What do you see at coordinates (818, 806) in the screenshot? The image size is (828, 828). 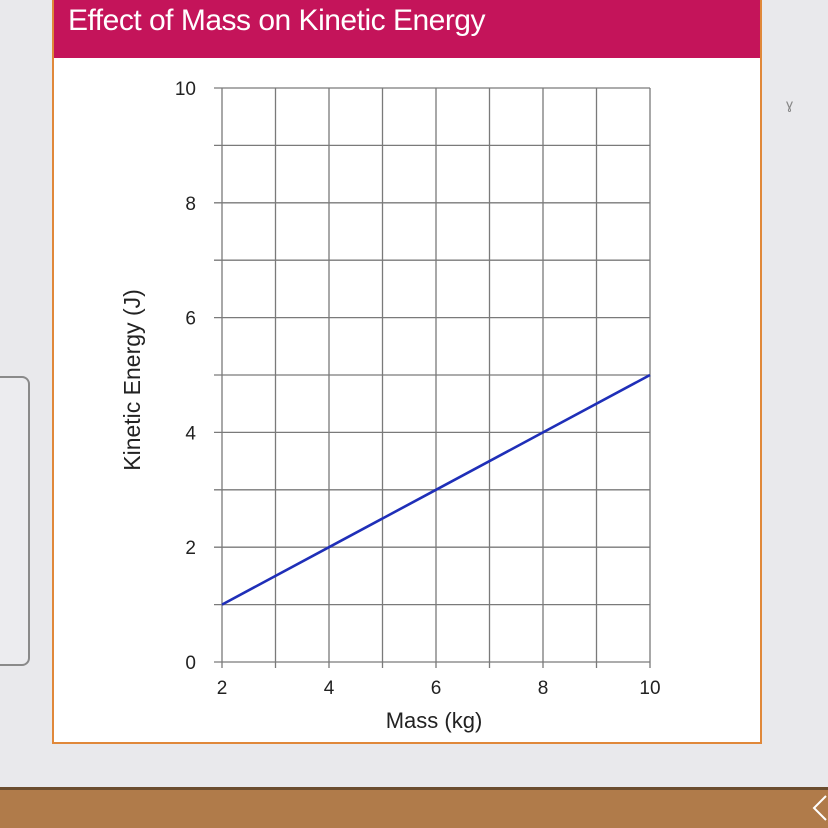 I see `chevron-left-icon` at bounding box center [818, 806].